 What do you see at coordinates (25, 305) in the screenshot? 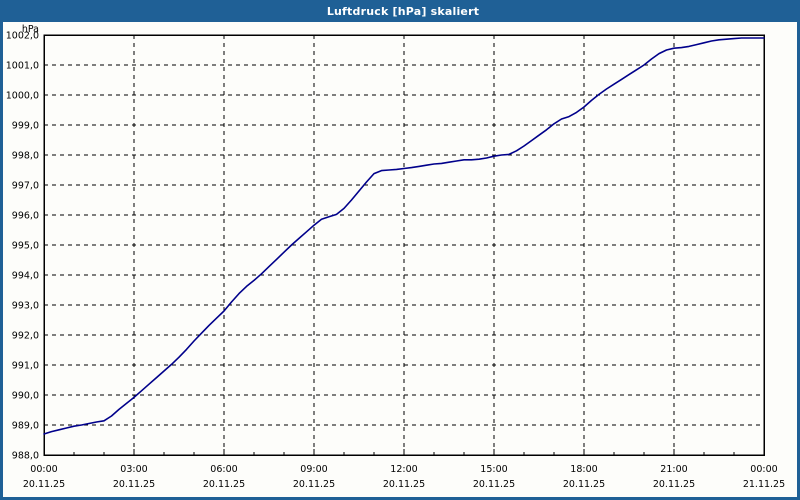
I see `y-tick-label: 993,0` at bounding box center [25, 305].